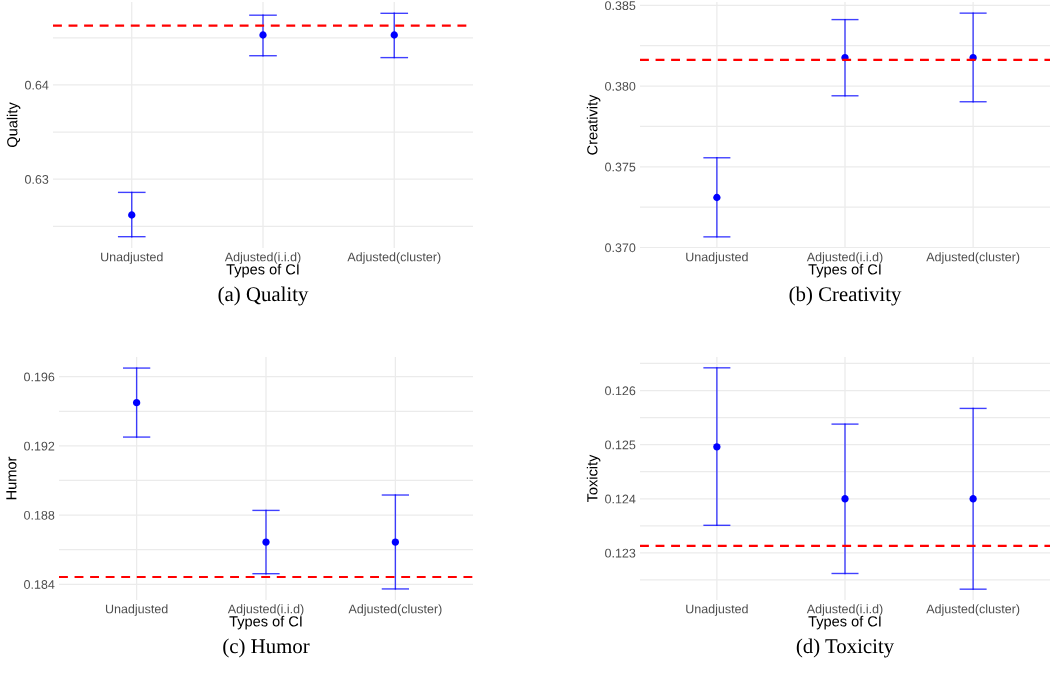 Image resolution: width=1052 pixels, height=680 pixels. What do you see at coordinates (620, 86) in the screenshot?
I see `text: 0.380` at bounding box center [620, 86].